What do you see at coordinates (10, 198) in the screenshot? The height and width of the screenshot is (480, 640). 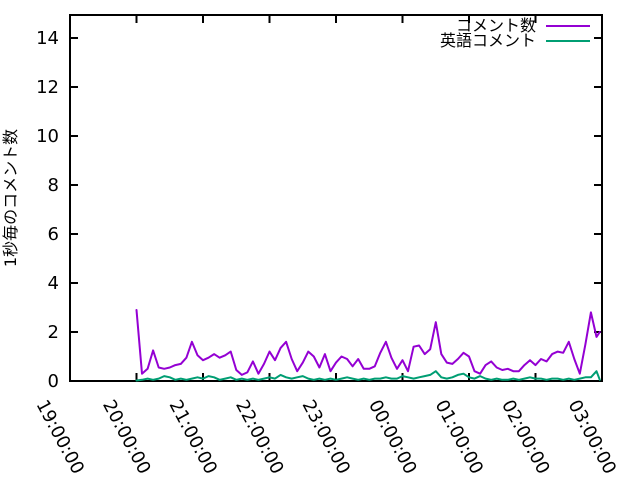 I see `y-axis-title: 1秒毎のコメント数` at bounding box center [10, 198].